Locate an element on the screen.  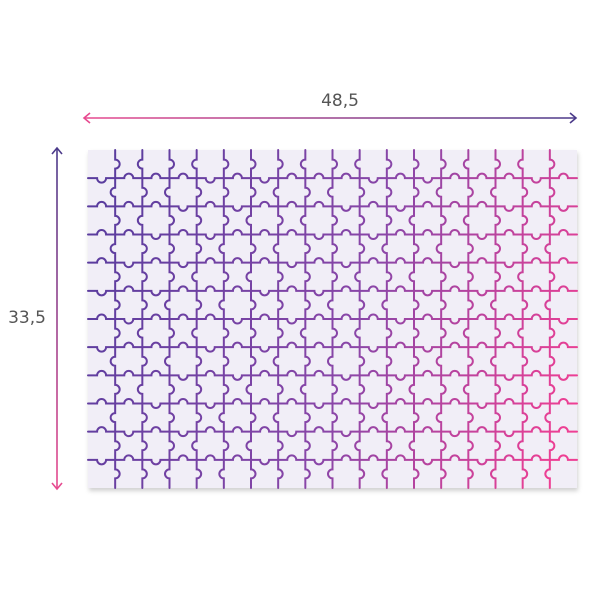
width-label: 48,5 is located at coordinates (340, 101).